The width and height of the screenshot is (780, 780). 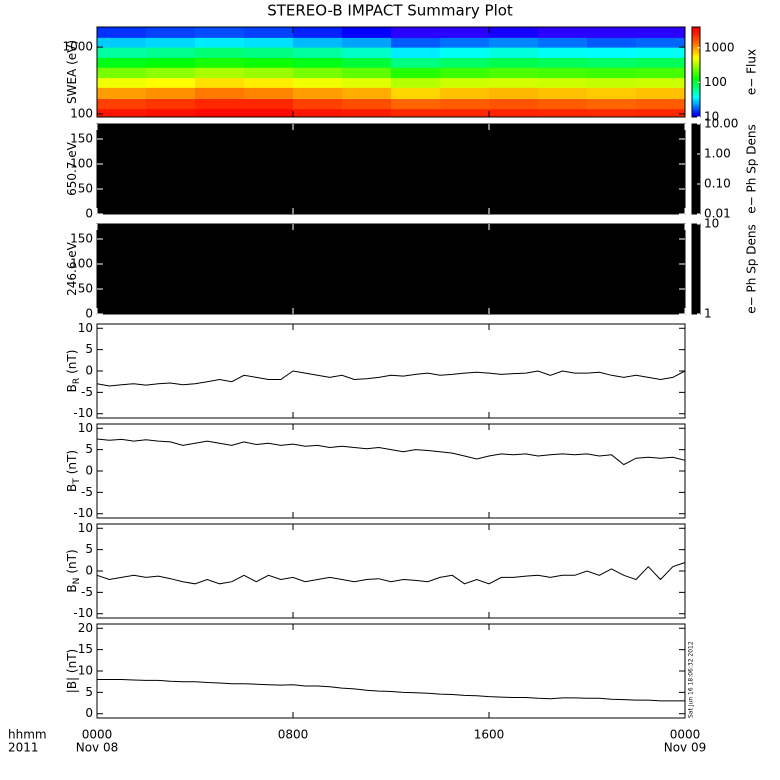 What do you see at coordinates (73, 471) in the screenshot?
I see `y-axis-label: BT (nT)` at bounding box center [73, 471].